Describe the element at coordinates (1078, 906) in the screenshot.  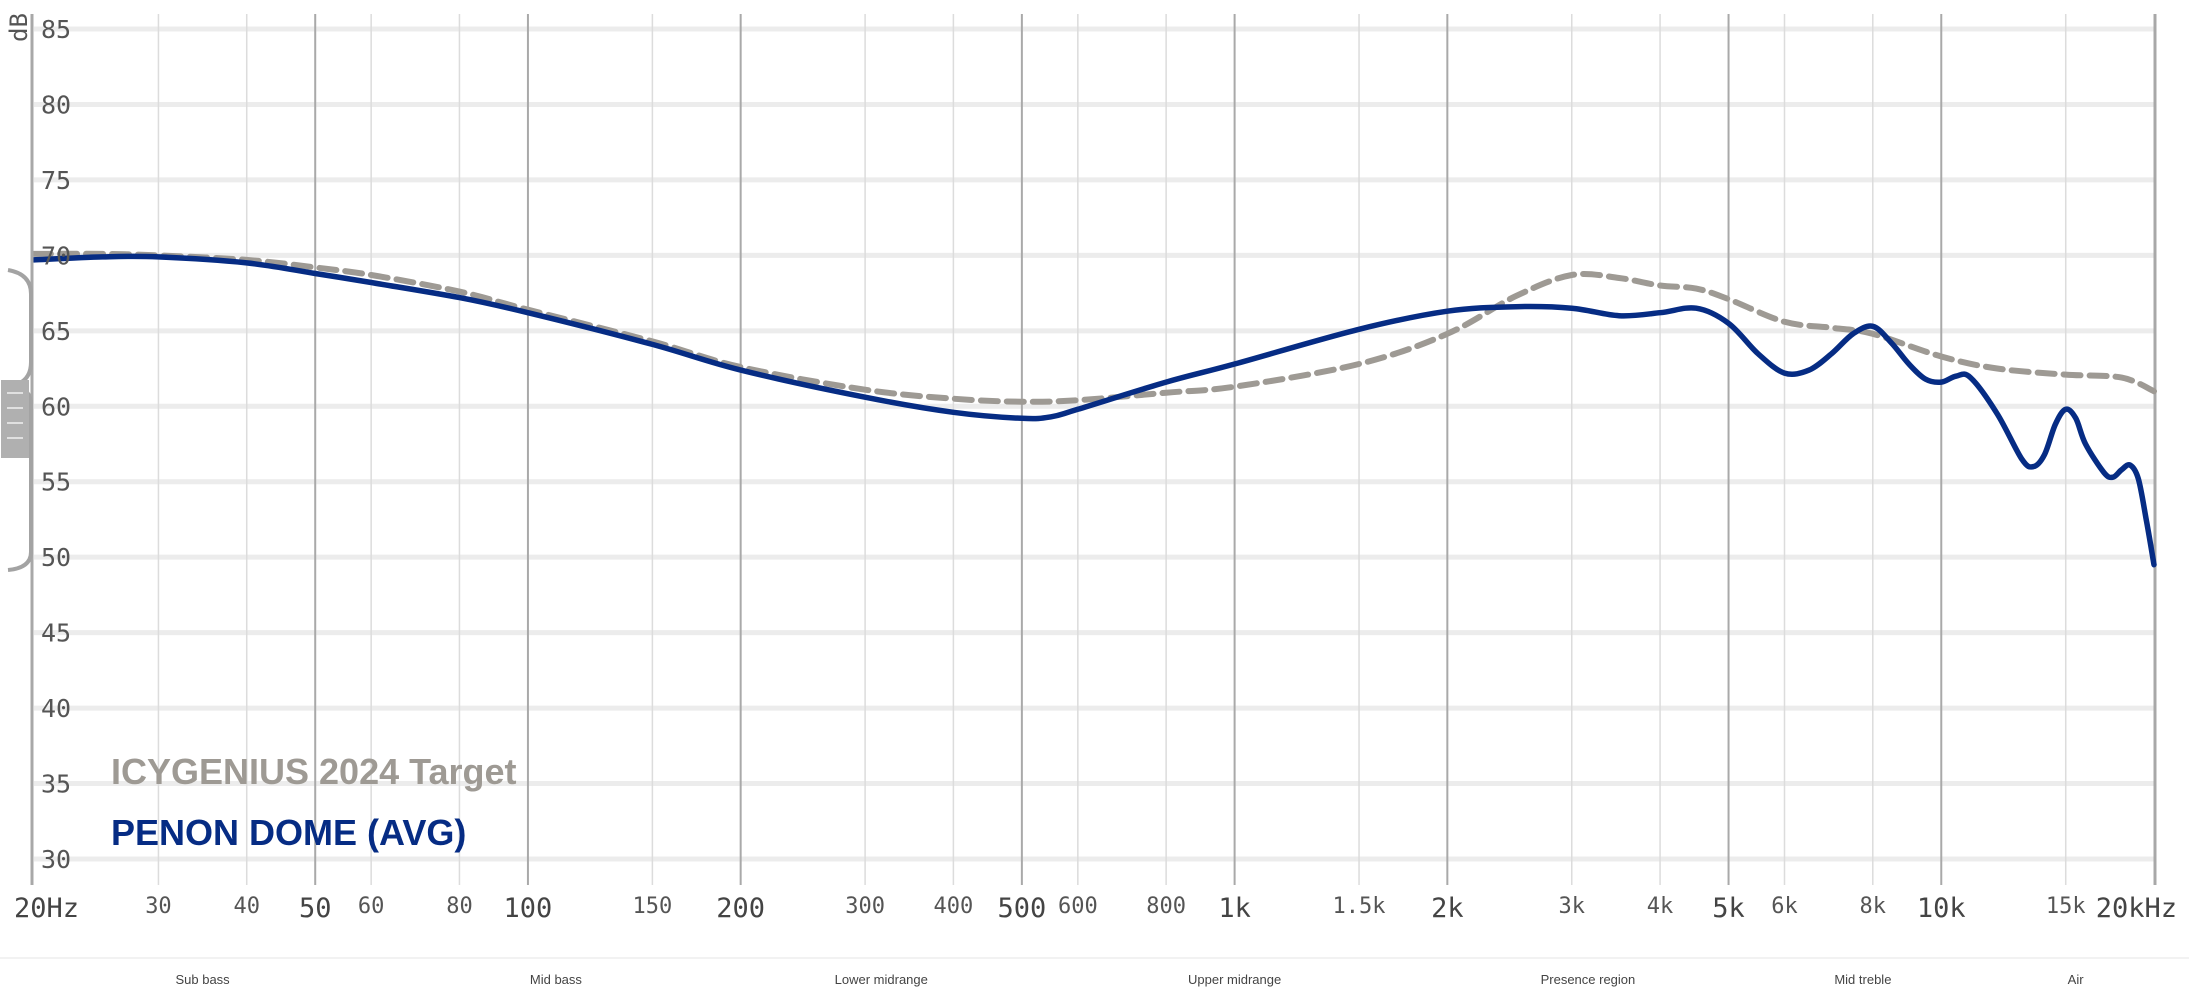
I see `x-tick-label: 600` at that location.